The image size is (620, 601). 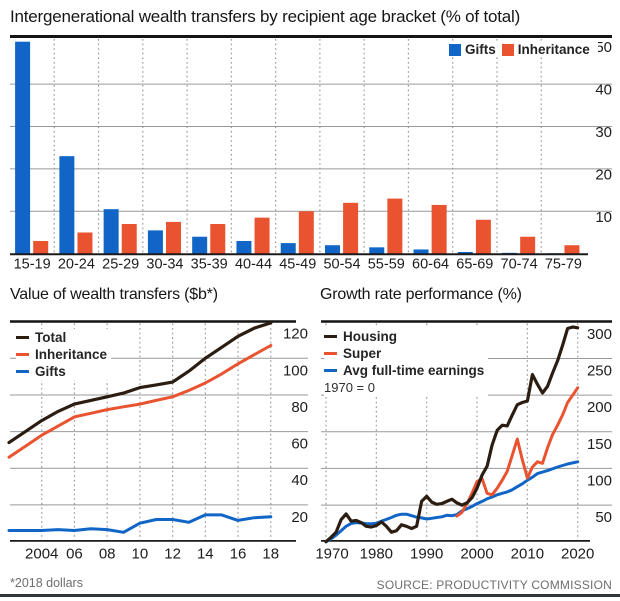 What do you see at coordinates (270, 553) in the screenshot?
I see `x-tick-label: 18` at bounding box center [270, 553].